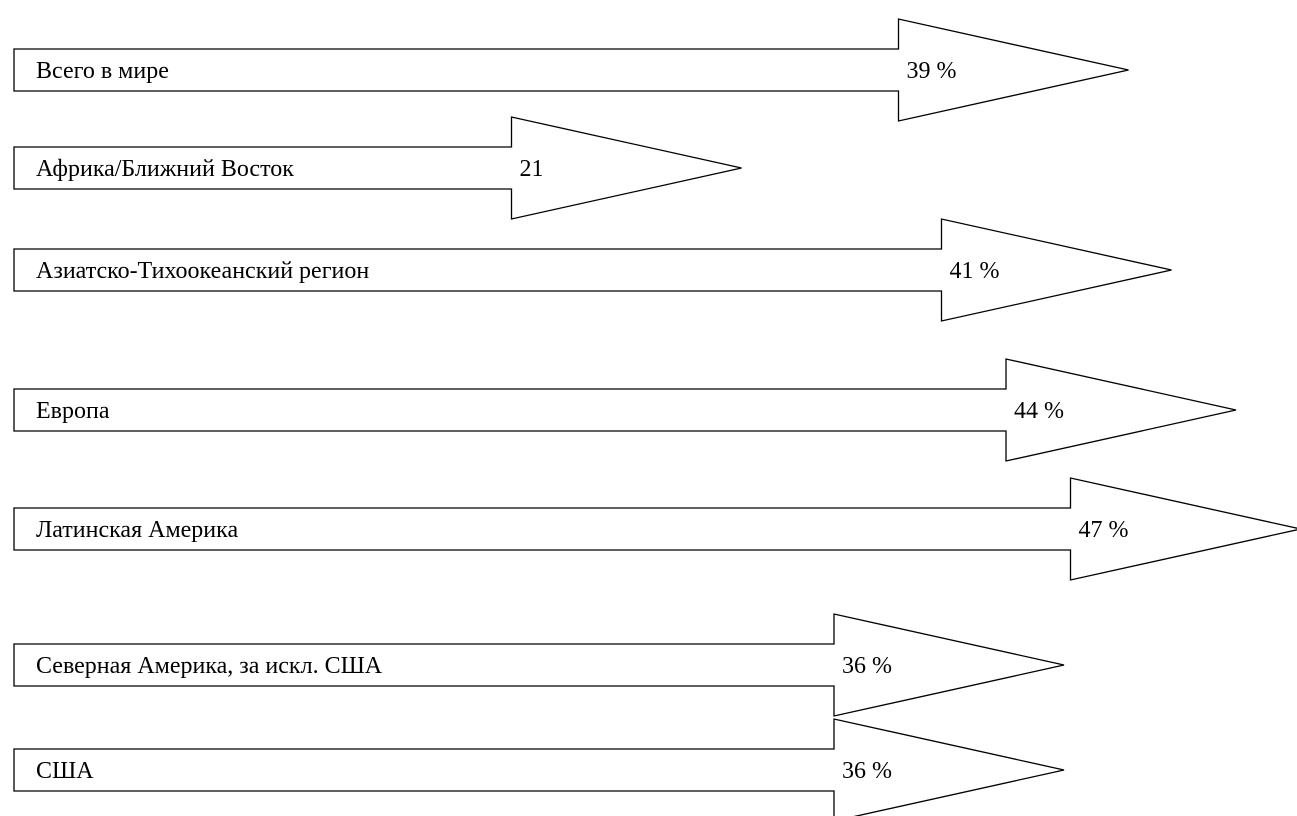 This screenshot has height=816, width=1297. Describe the element at coordinates (532, 169) in the screenshot. I see `value-label: 21` at that location.